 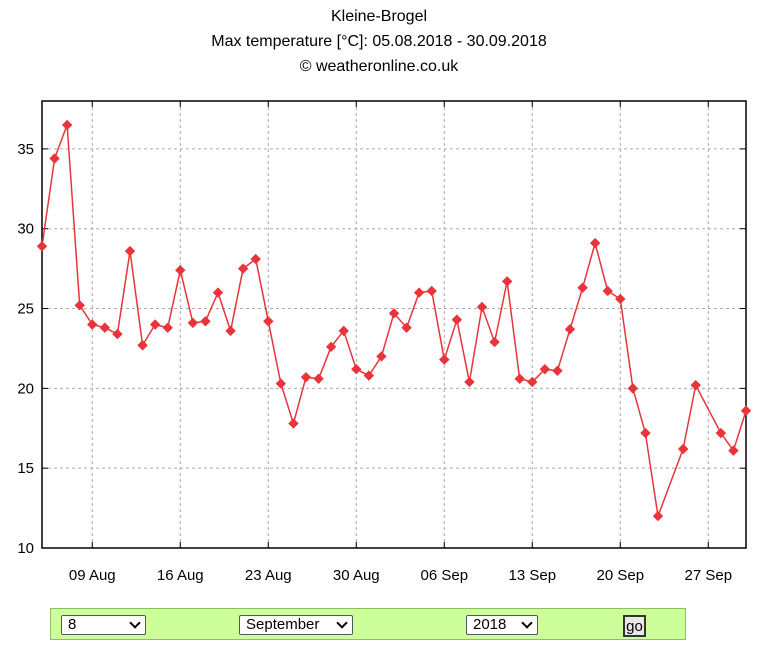 What do you see at coordinates (634, 626) in the screenshot?
I see `go-button: go` at bounding box center [634, 626].